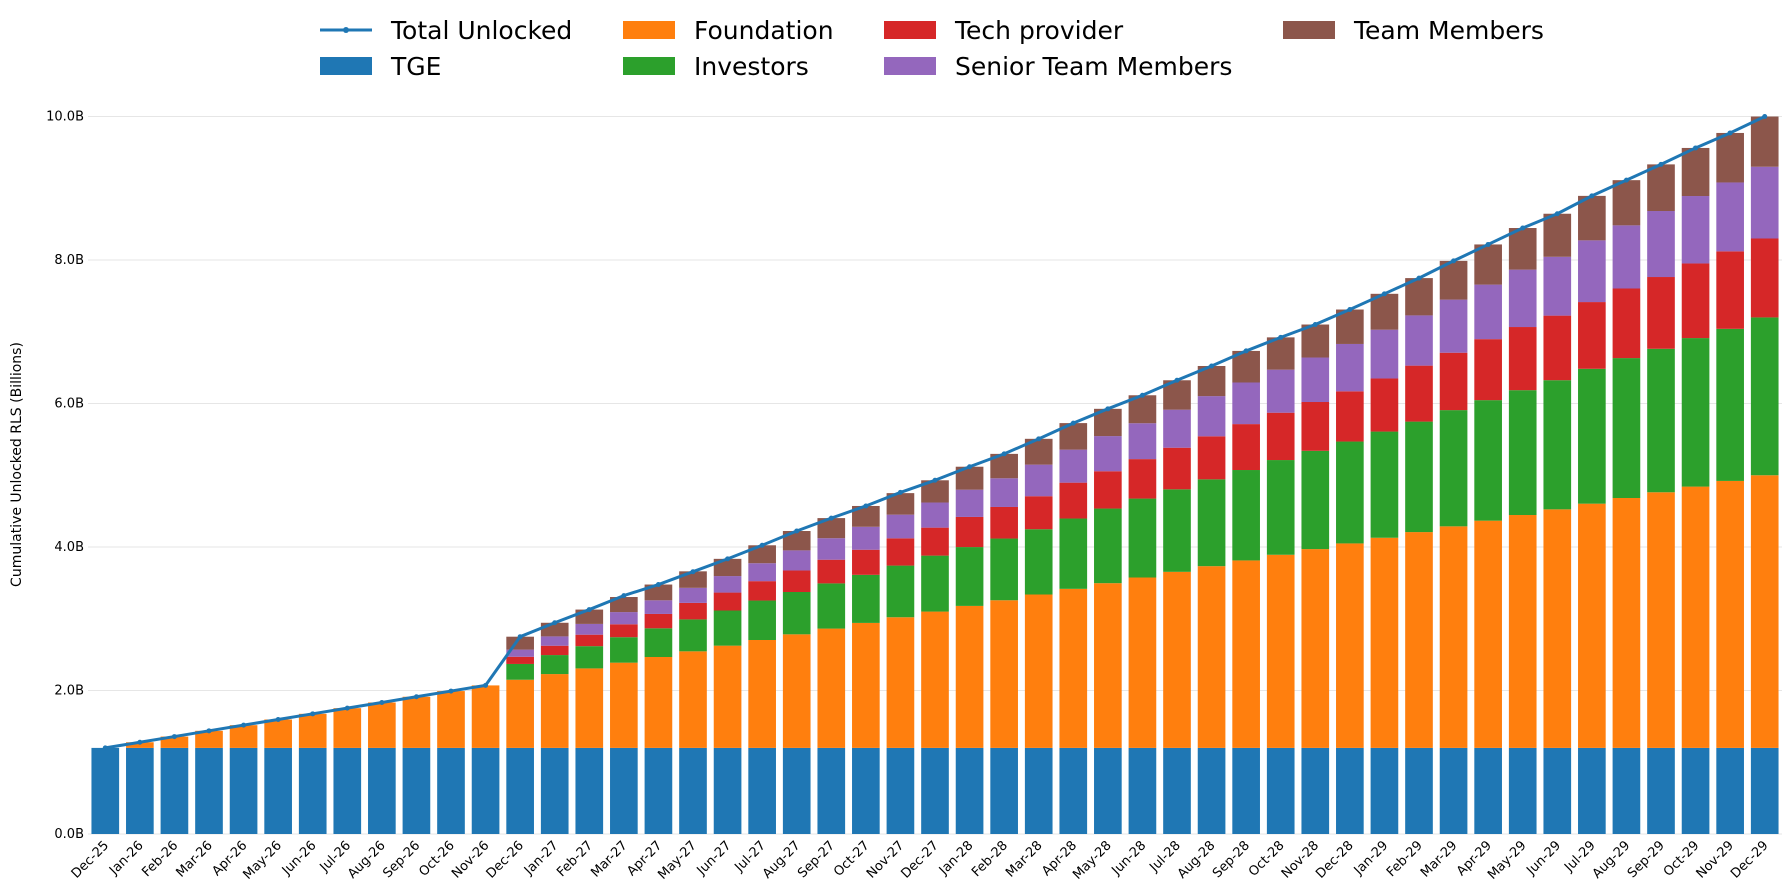 The width and height of the screenshot is (1790, 896). I want to click on x-tick-label: Sep-28, so click(1231, 859).